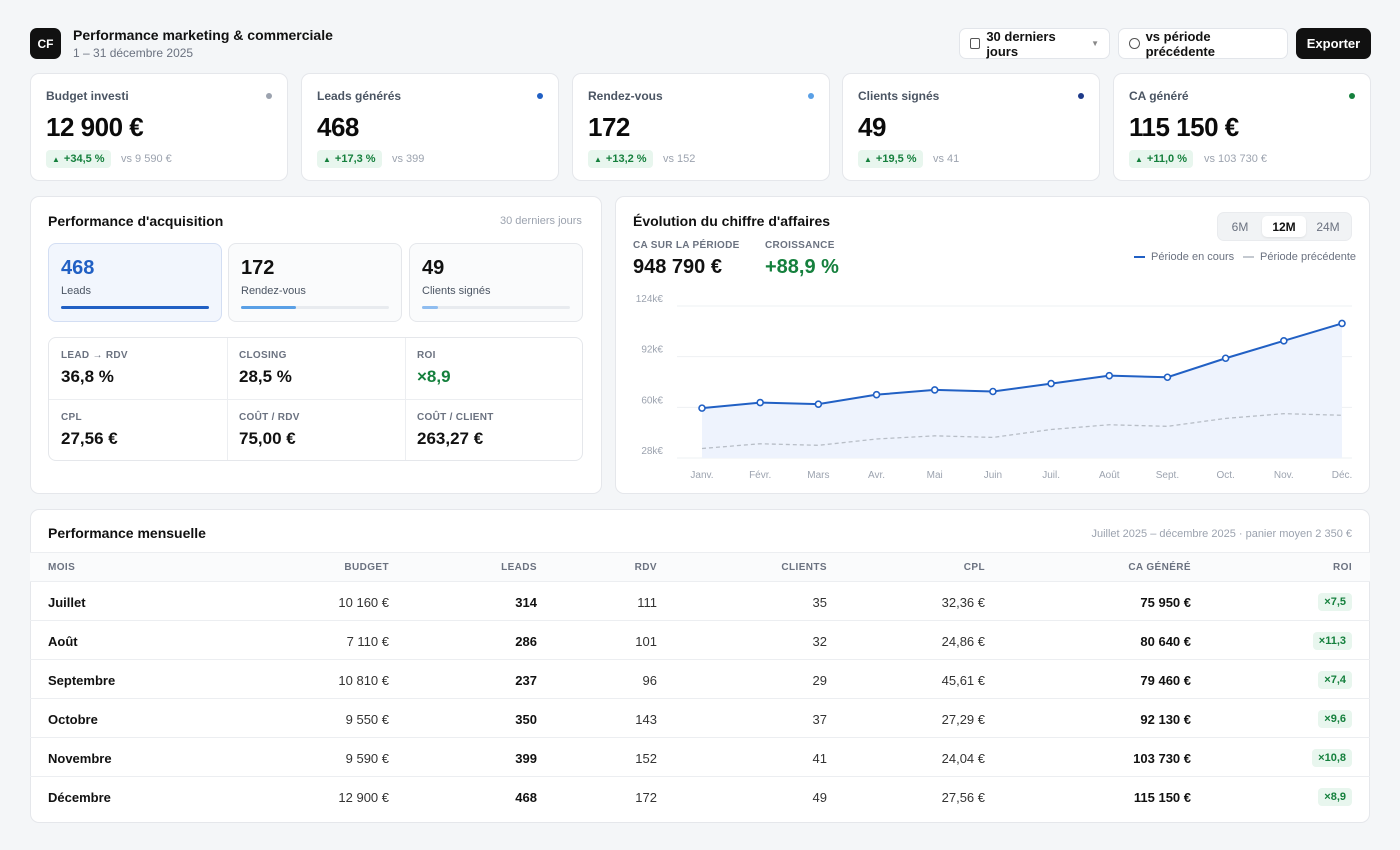 This screenshot has width=1400, height=850. Describe the element at coordinates (433, 268) in the screenshot. I see `funnel-value: 49` at that location.